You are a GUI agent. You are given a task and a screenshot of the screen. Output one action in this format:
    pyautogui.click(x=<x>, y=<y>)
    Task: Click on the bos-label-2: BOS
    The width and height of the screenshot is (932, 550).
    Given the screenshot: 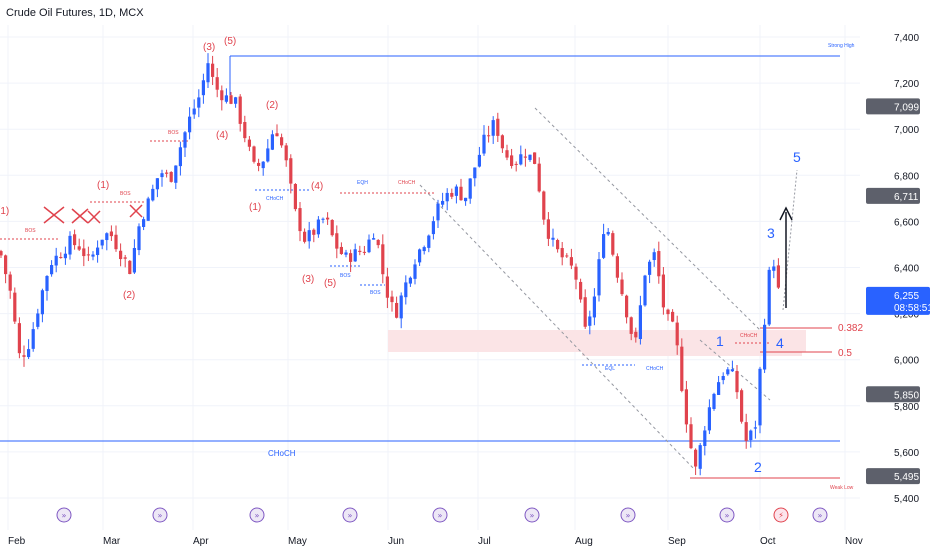 What is the action you would take?
    pyautogui.click(x=125, y=194)
    